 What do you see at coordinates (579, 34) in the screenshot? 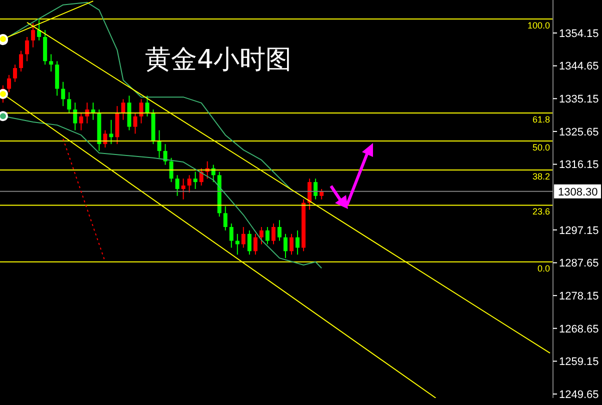
I see `y-tick-label: 1354.15` at bounding box center [579, 34].